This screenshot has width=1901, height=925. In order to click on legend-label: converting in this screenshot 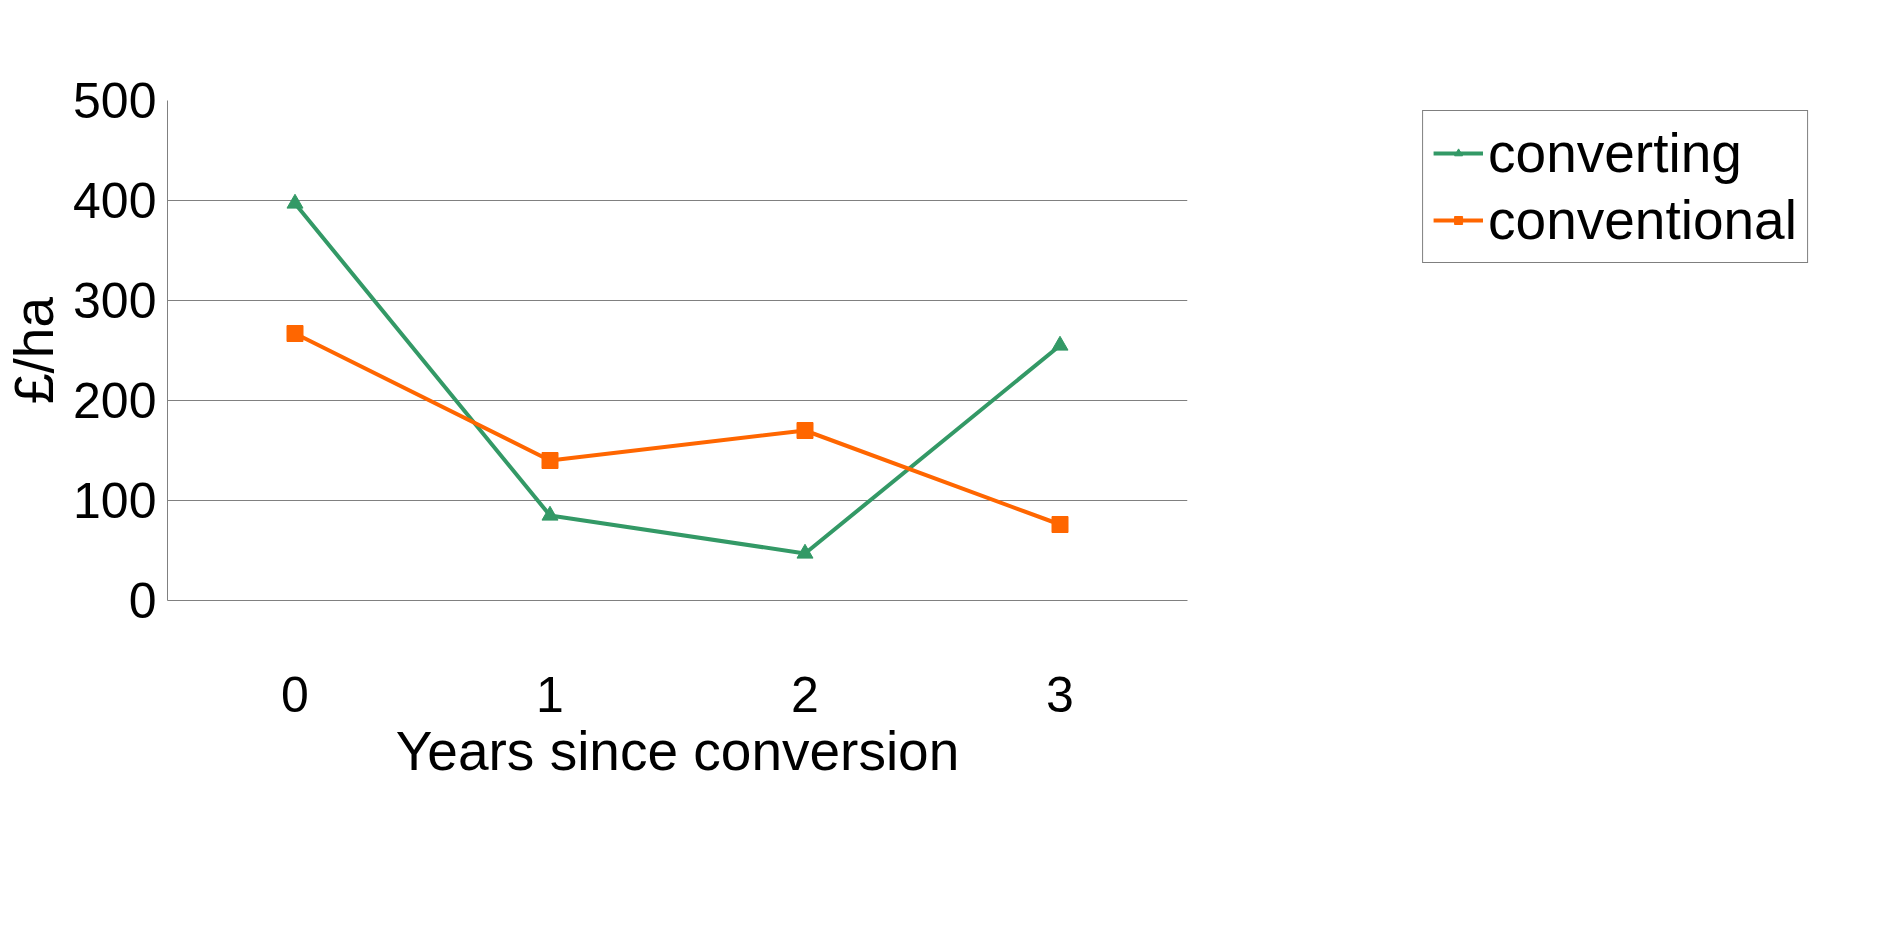, I will do `click(1615, 153)`.